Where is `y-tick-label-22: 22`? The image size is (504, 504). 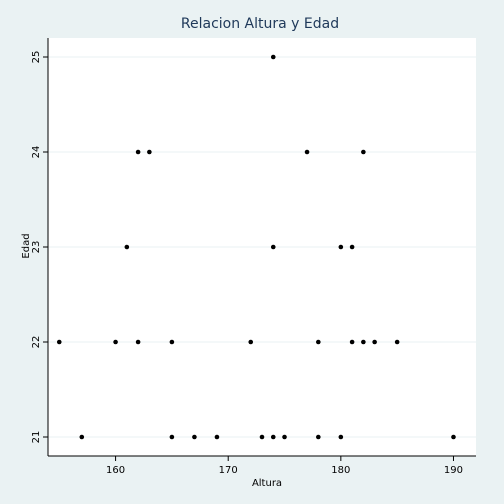 y-tick-label-22: 22 is located at coordinates (36, 342).